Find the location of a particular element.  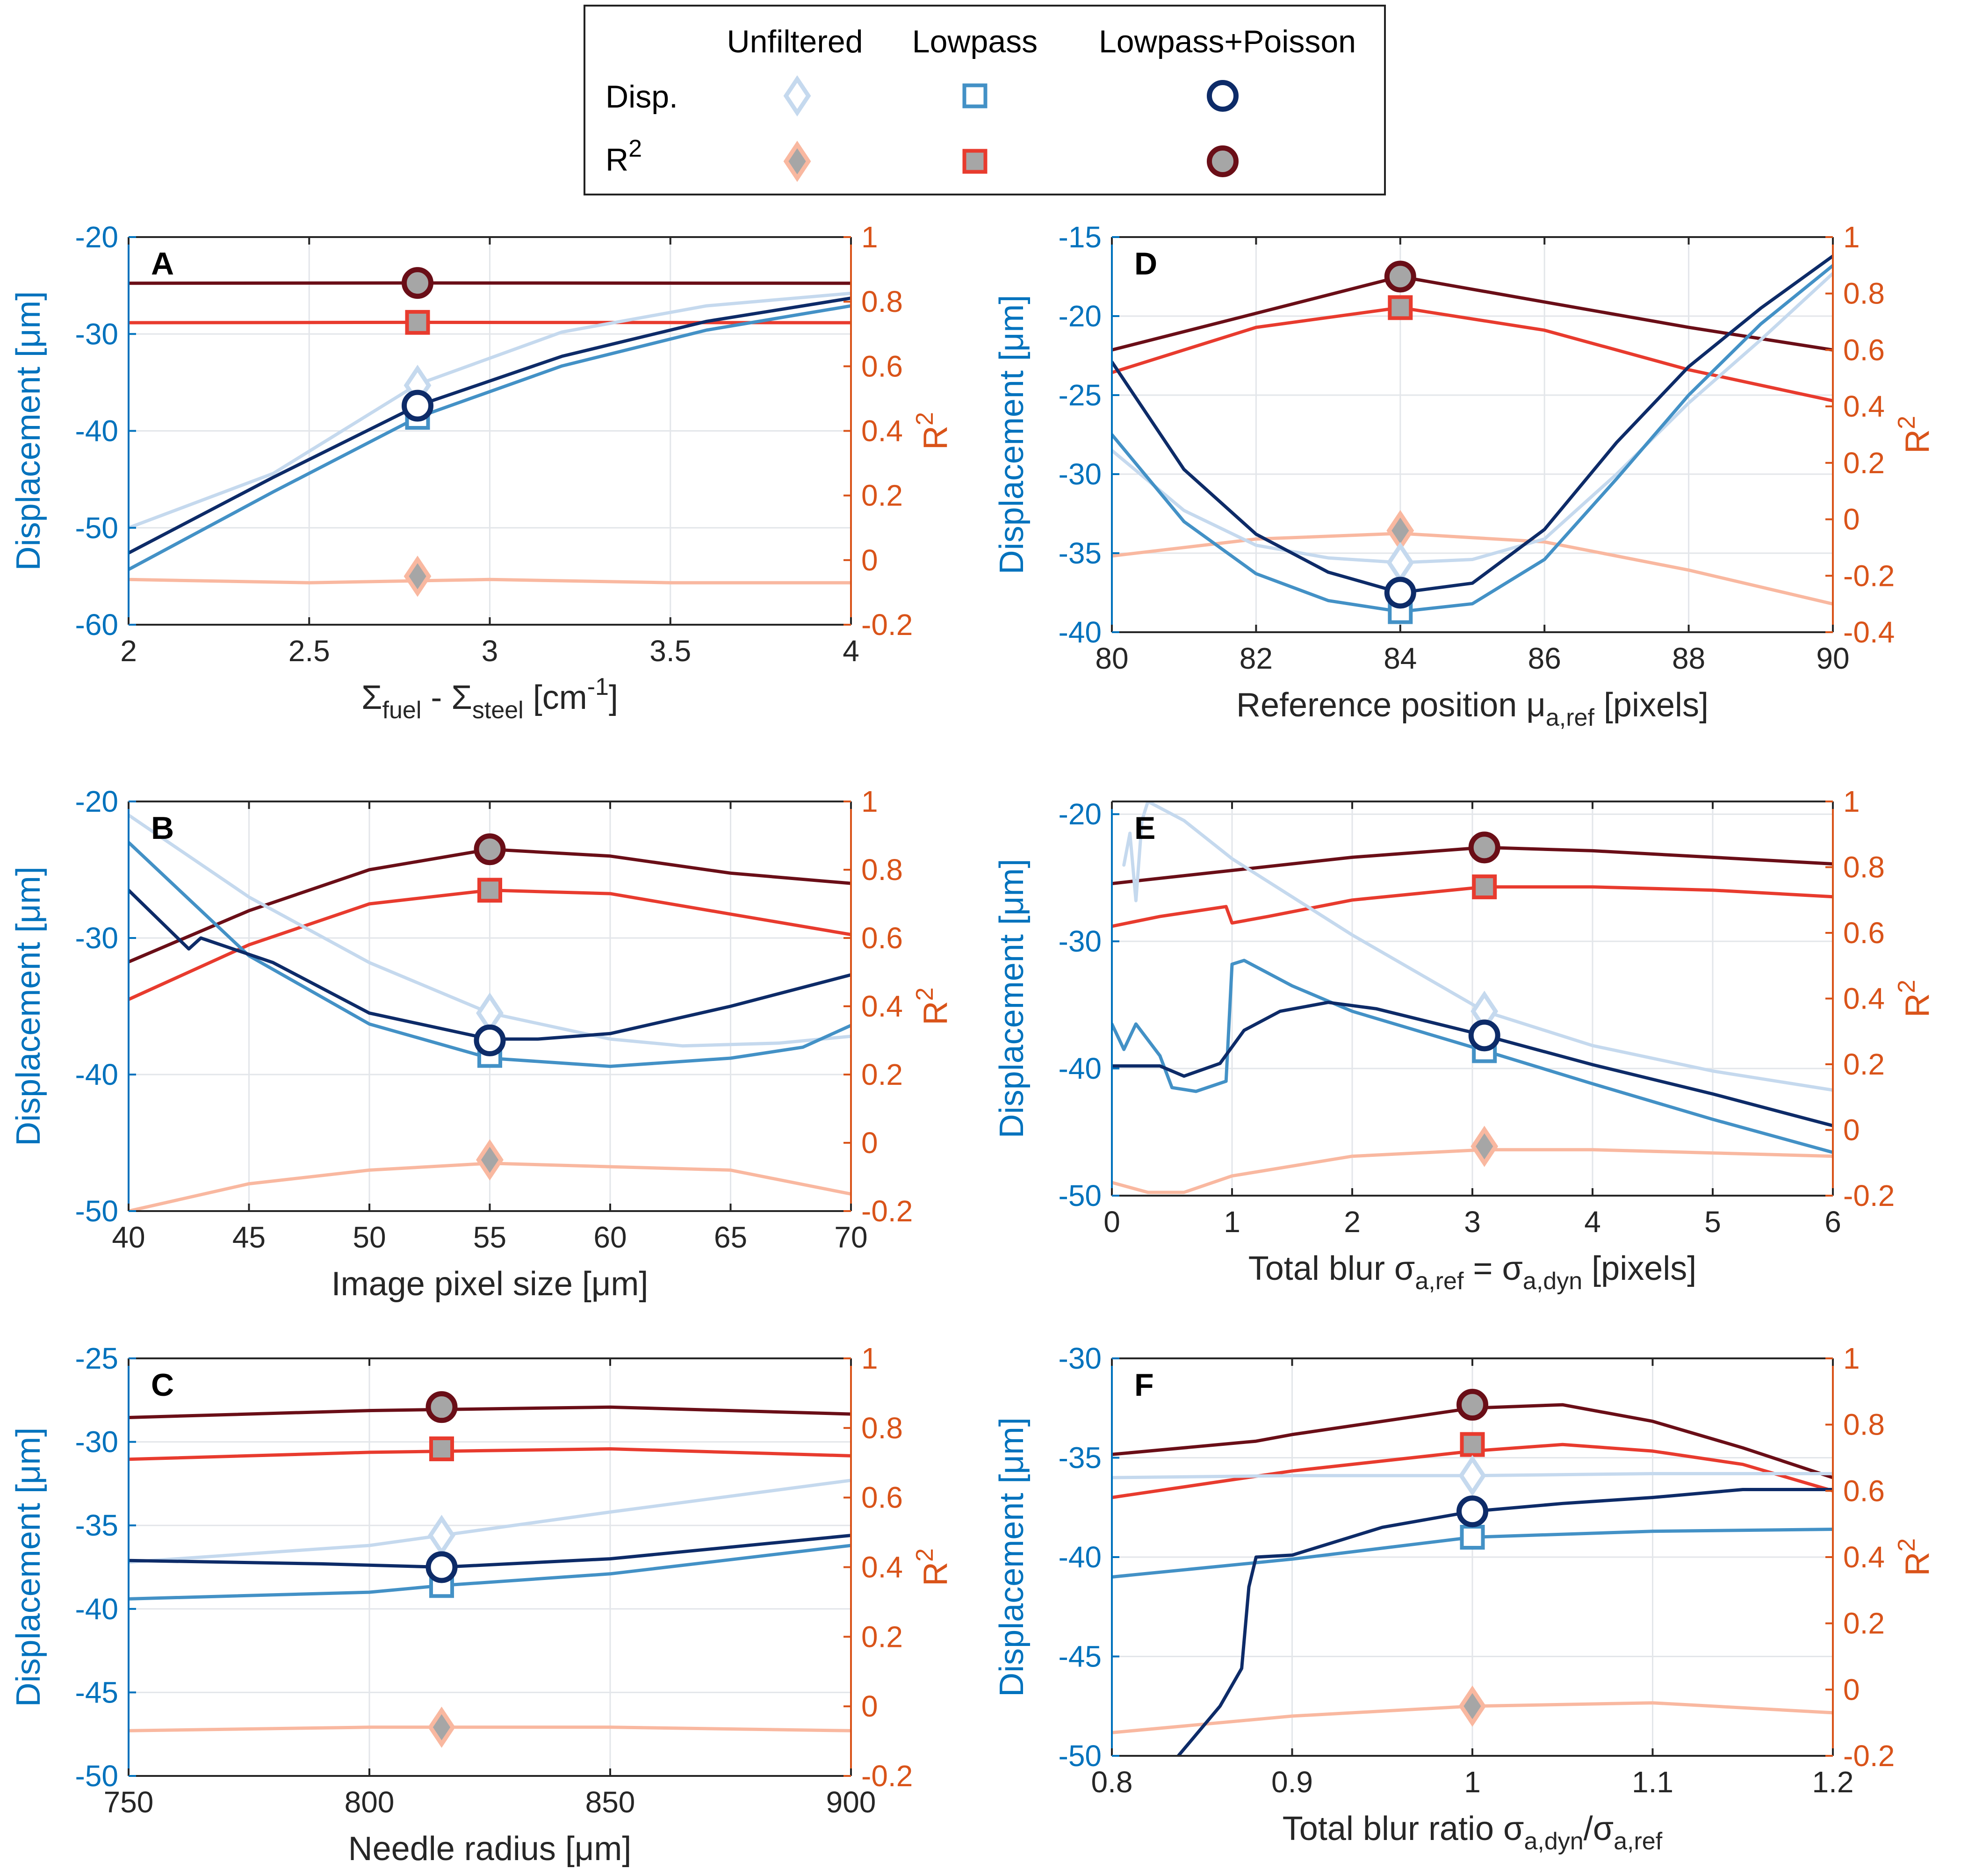

x-tick-label: 65 is located at coordinates (730, 1237).